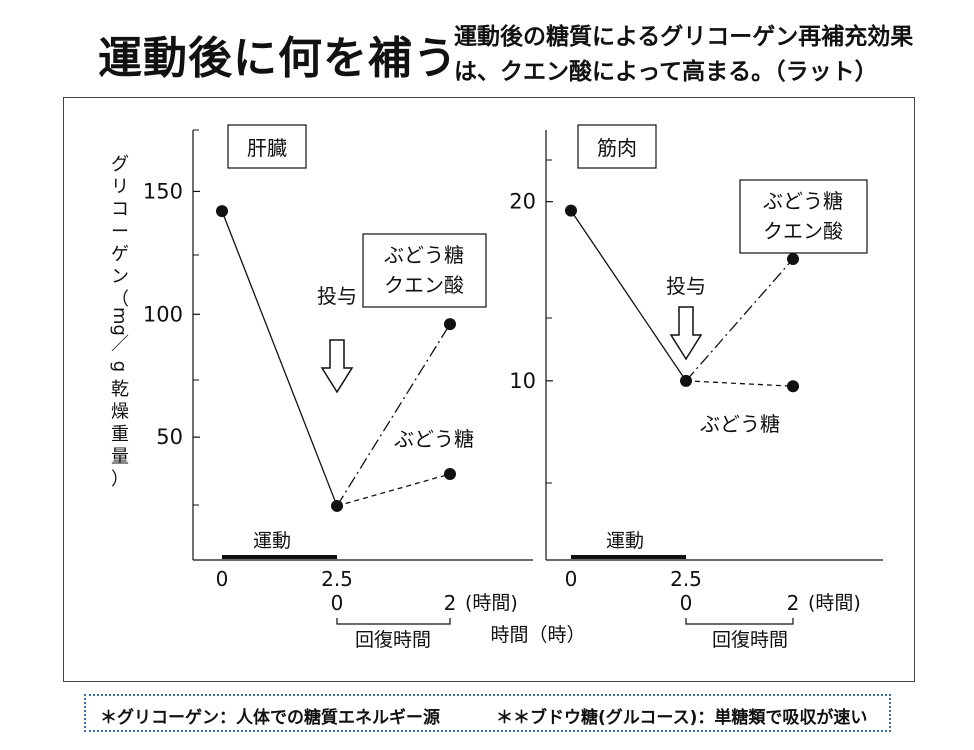 This screenshot has height=750, width=974. What do you see at coordinates (491, 603) in the screenshot?
I see `panel1-x-unit: (時間)` at bounding box center [491, 603].